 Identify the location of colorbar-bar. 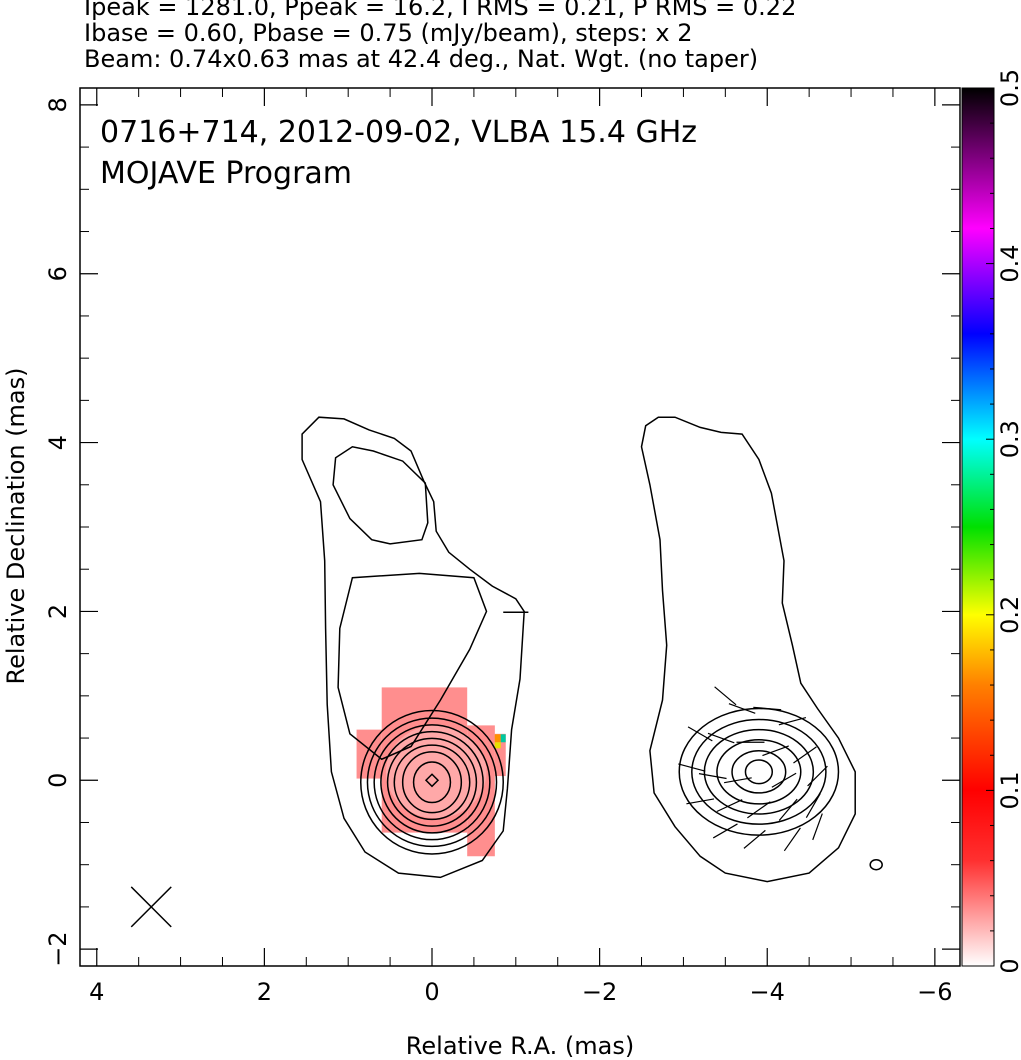
(978, 527).